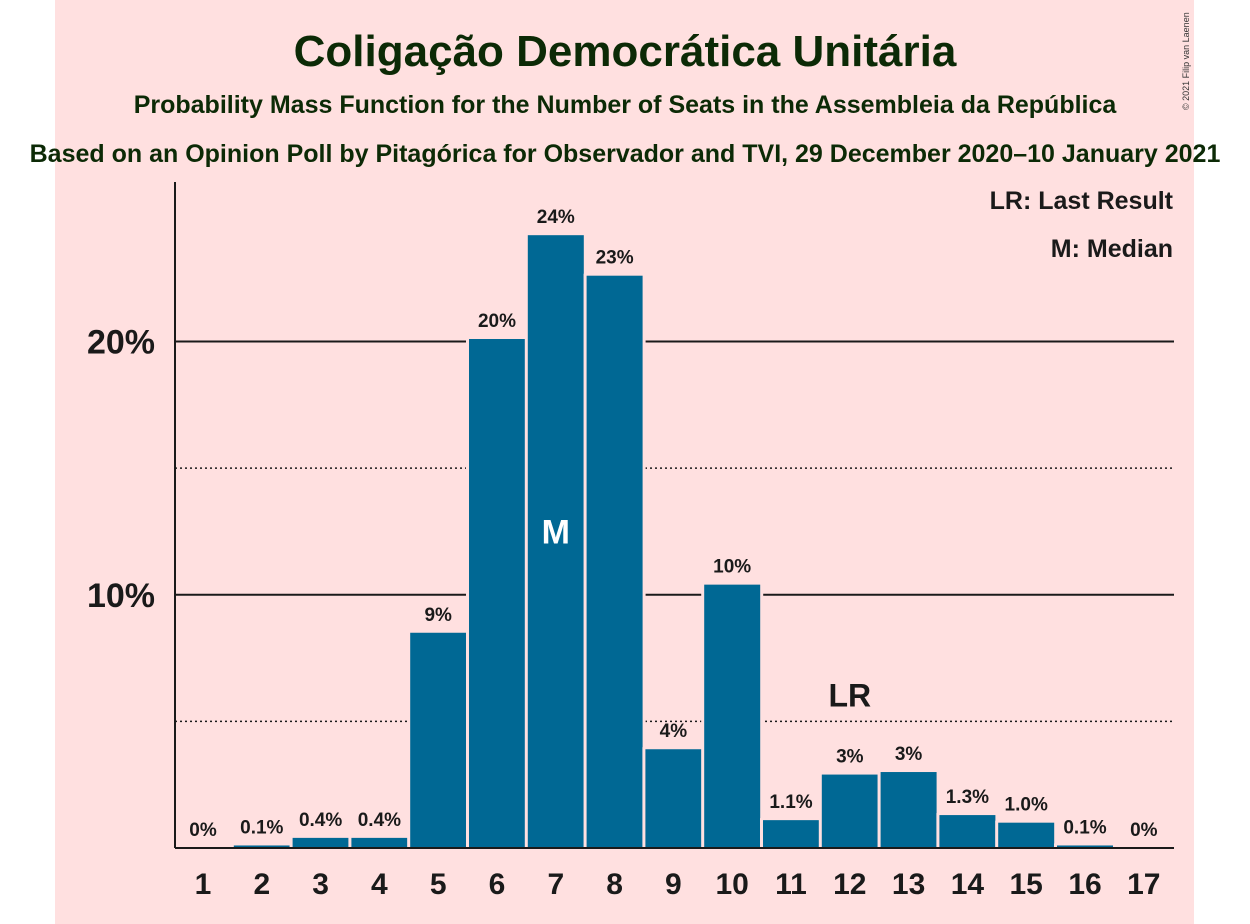 This screenshot has width=1250, height=924. I want to click on data-label: 23%, so click(615, 258).